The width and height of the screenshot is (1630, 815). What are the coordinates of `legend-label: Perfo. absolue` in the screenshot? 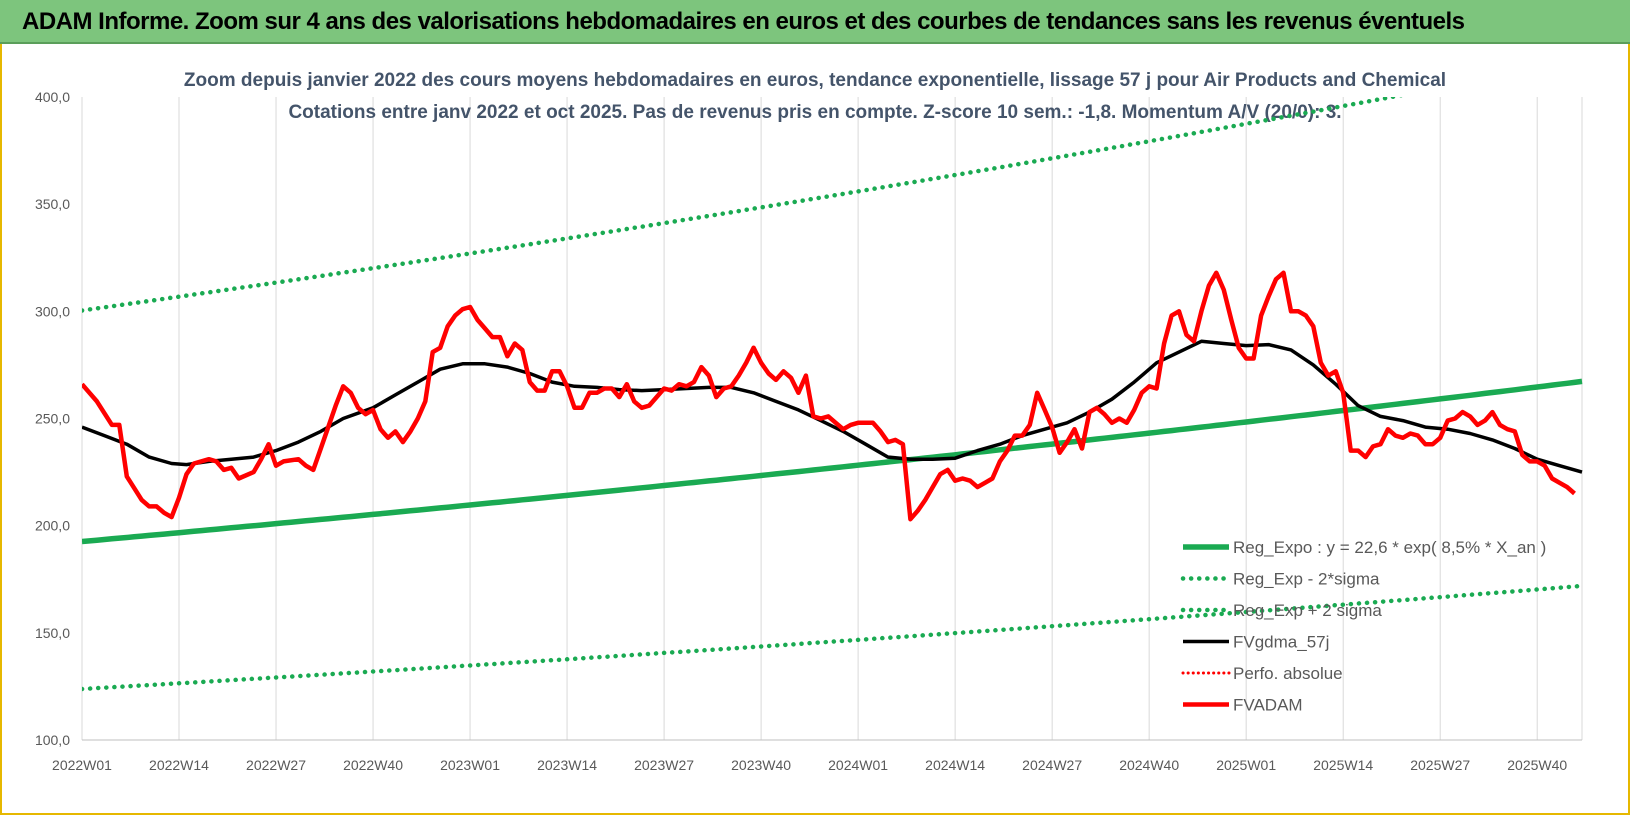 It's located at (1288, 673).